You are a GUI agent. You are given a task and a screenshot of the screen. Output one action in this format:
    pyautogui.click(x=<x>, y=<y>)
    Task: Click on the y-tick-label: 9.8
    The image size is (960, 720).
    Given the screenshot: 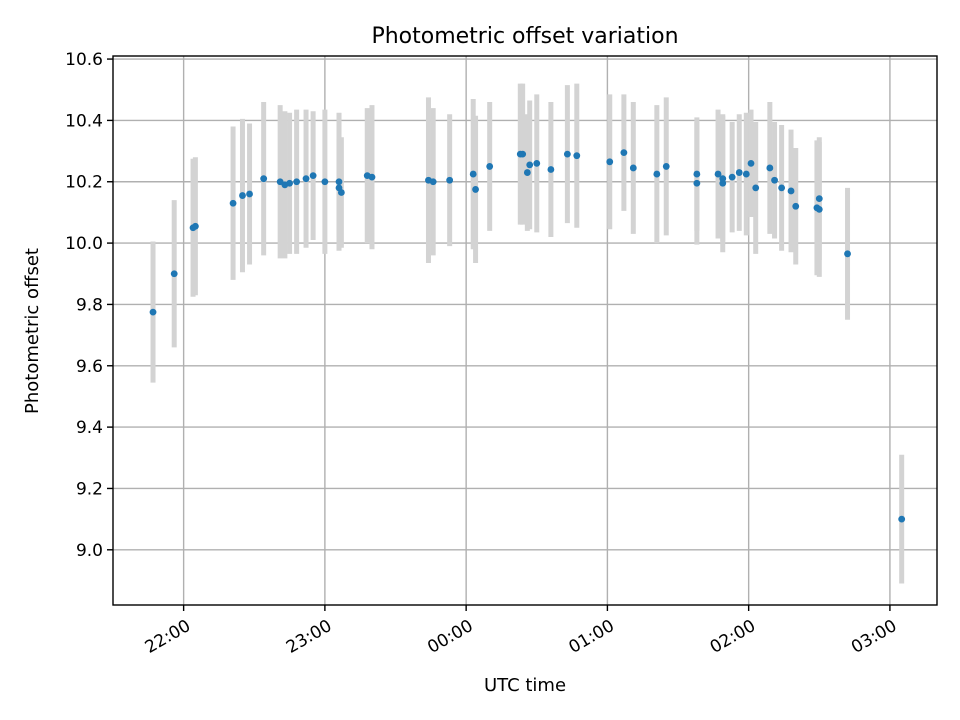 What is the action you would take?
    pyautogui.click(x=89, y=305)
    